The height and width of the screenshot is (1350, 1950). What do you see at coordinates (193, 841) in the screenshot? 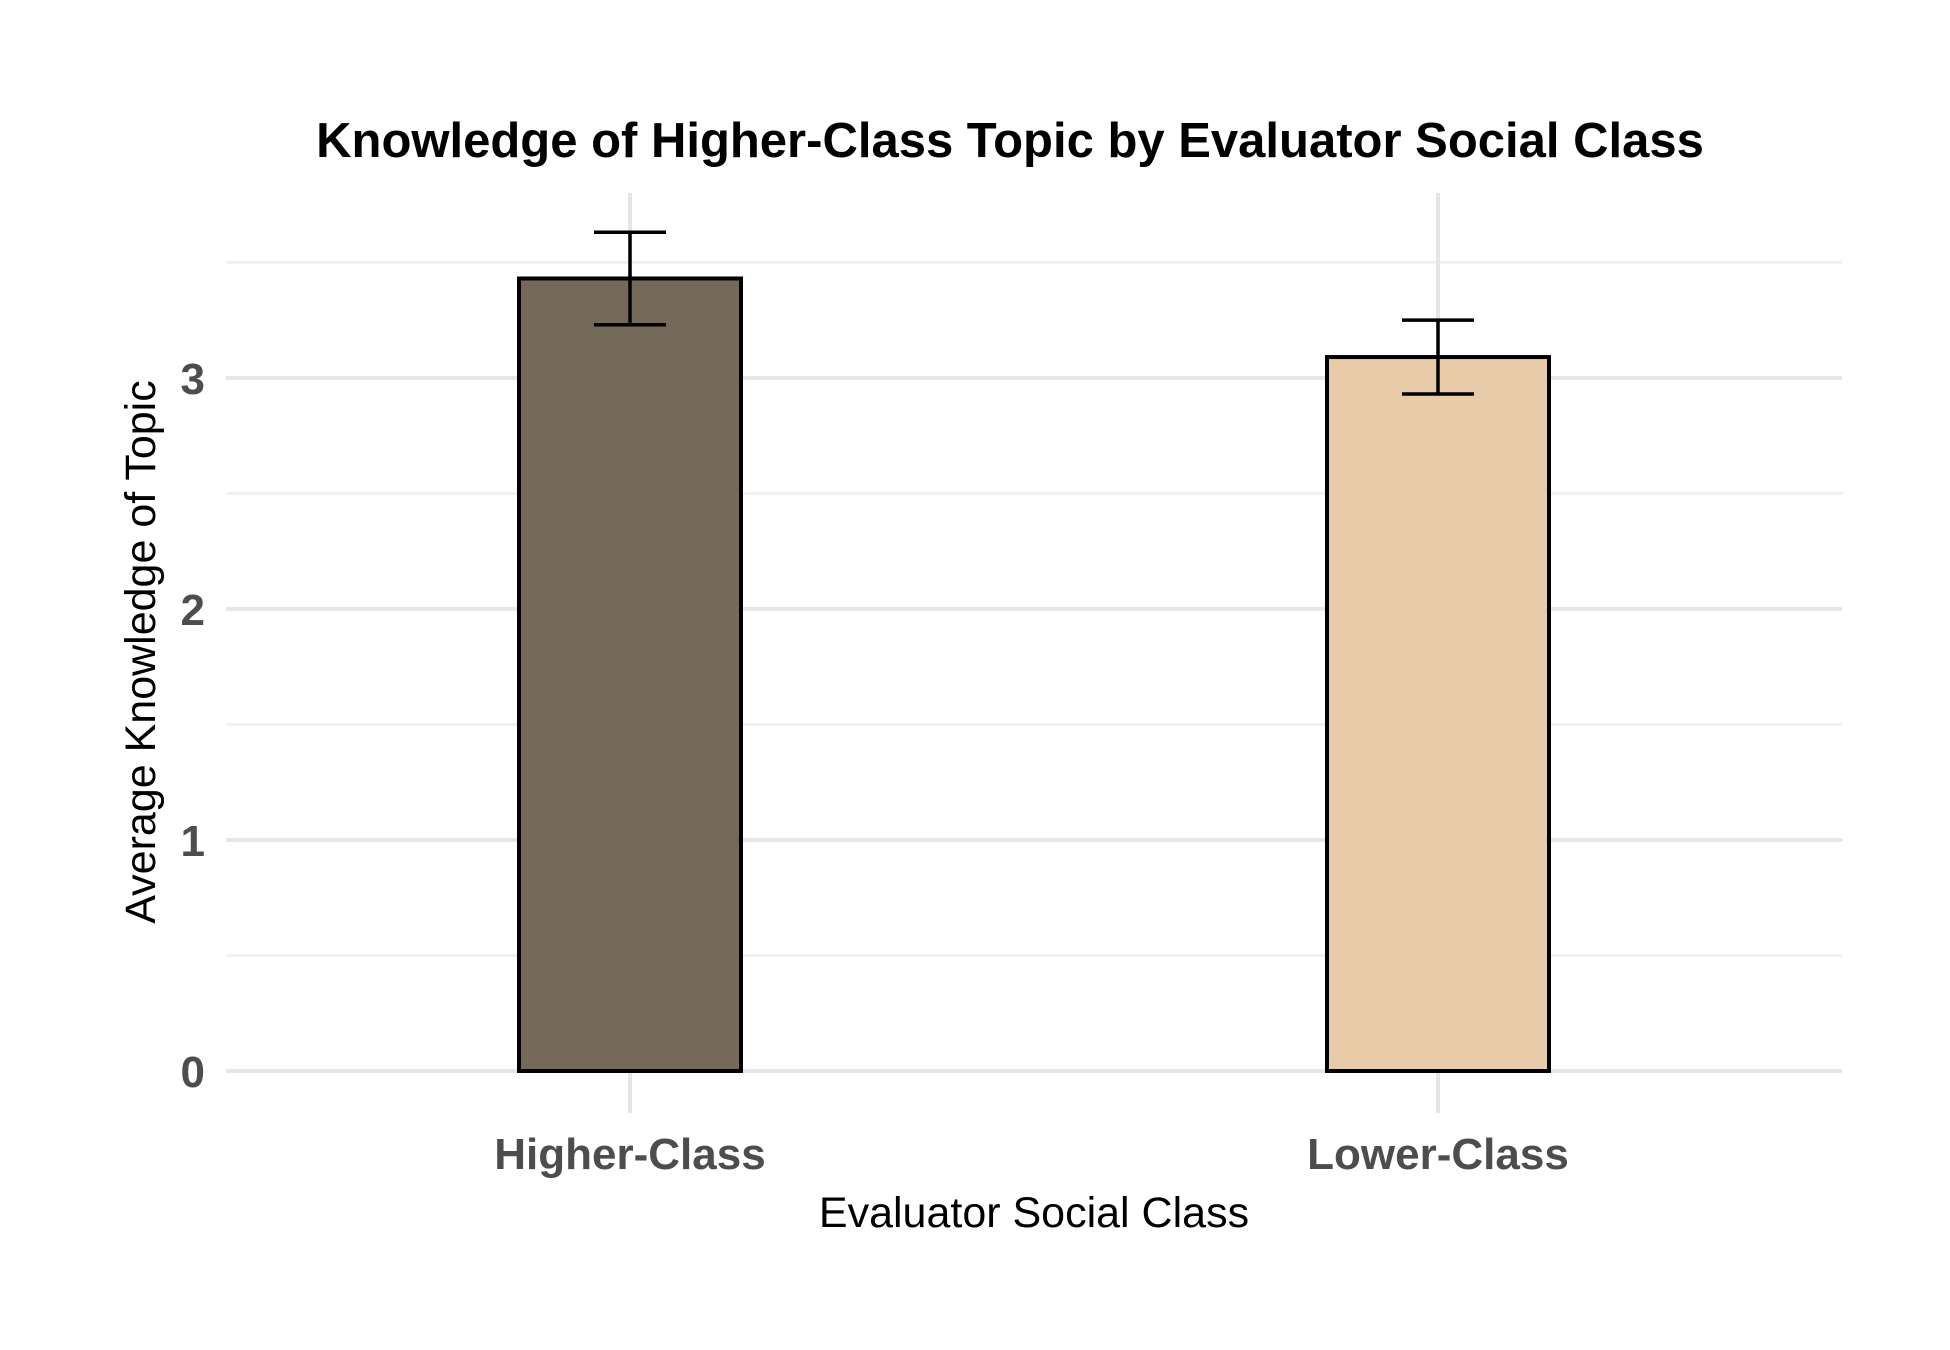
I see `y-tick-label: 1` at bounding box center [193, 841].